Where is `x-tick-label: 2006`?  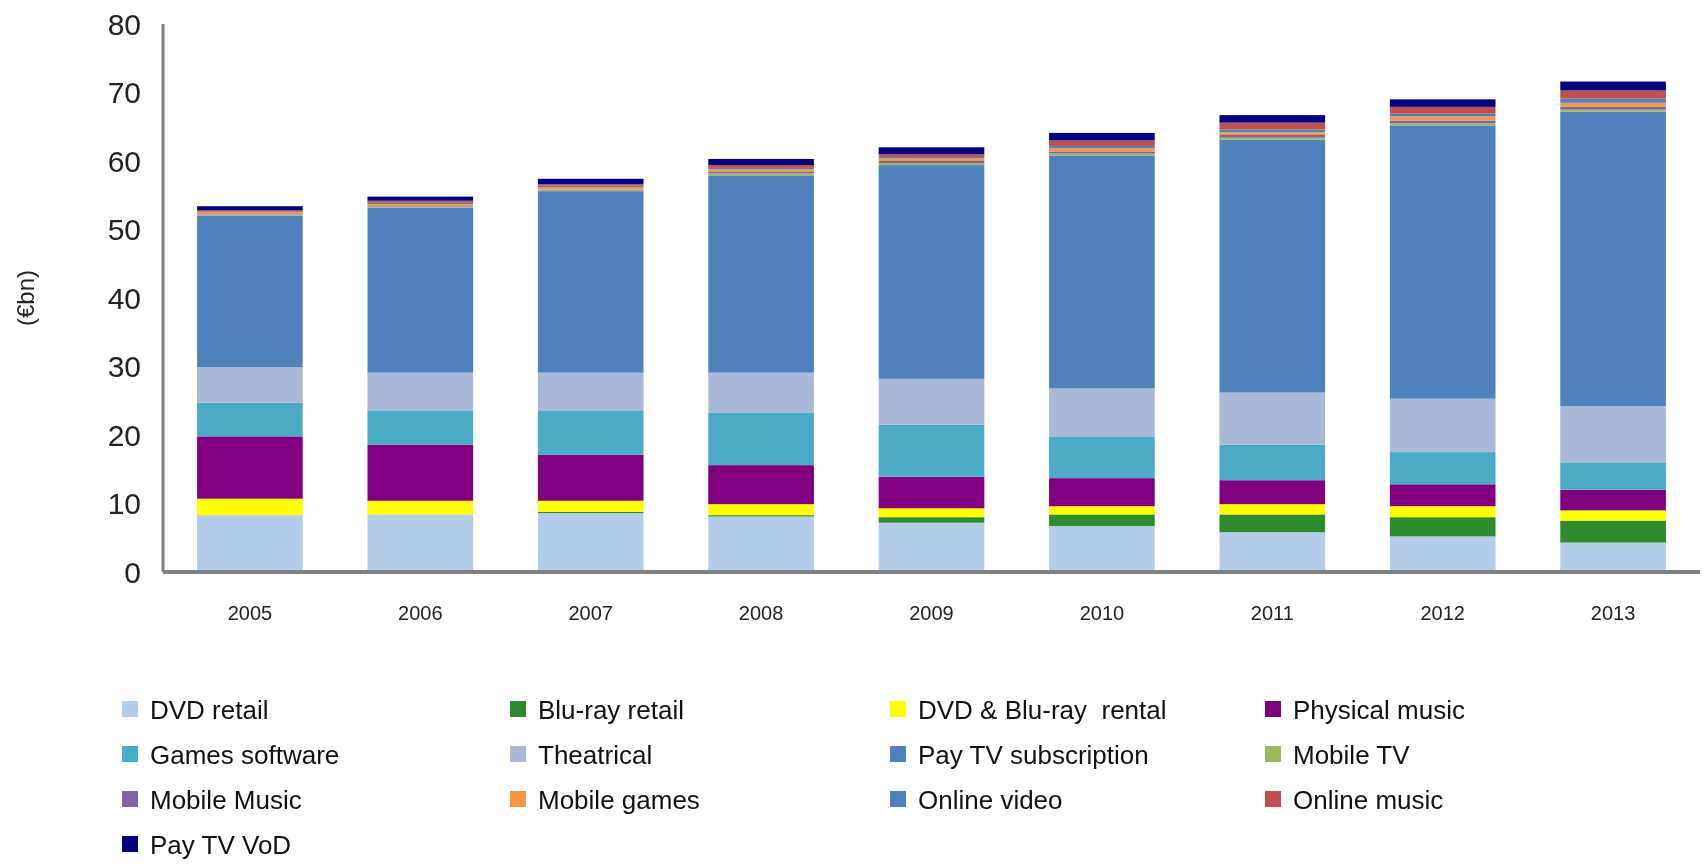
x-tick-label: 2006 is located at coordinates (420, 613).